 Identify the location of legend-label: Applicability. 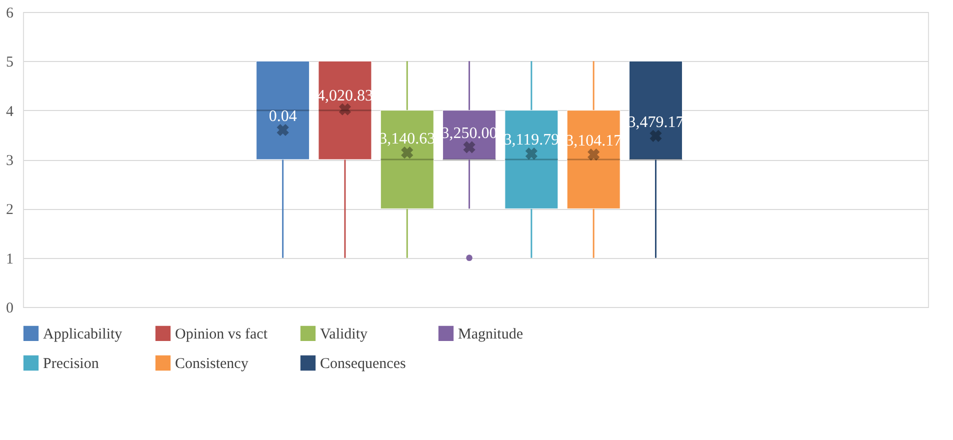
(83, 334).